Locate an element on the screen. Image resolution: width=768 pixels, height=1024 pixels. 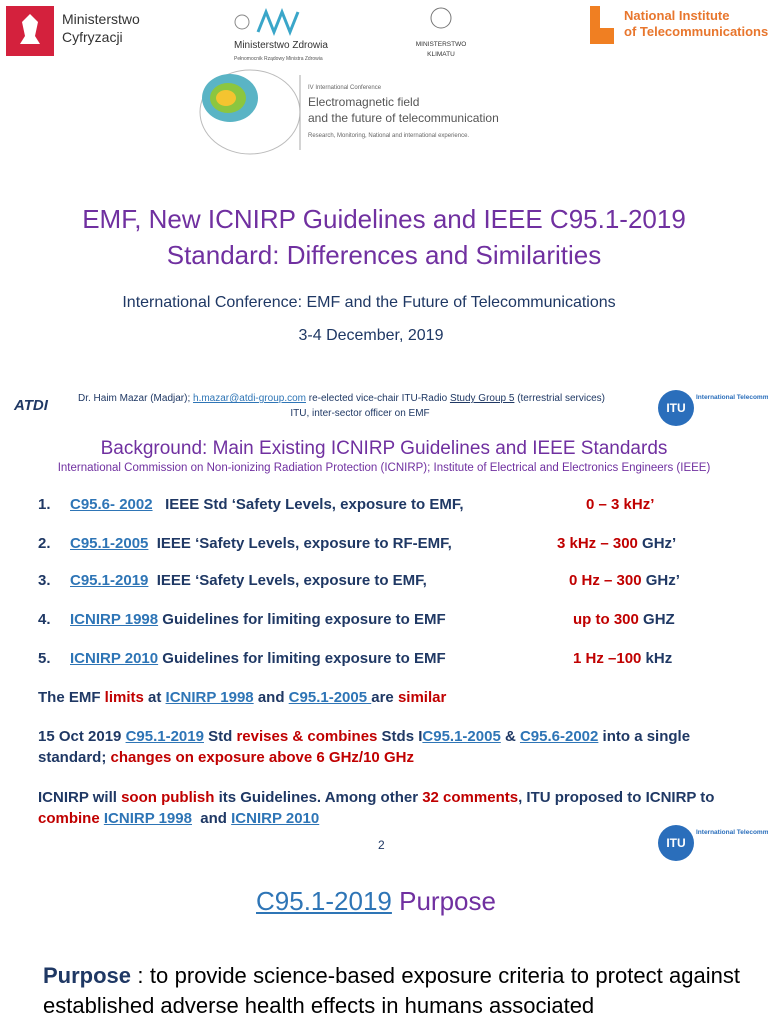
text-run: & is located at coordinates (510, 736).